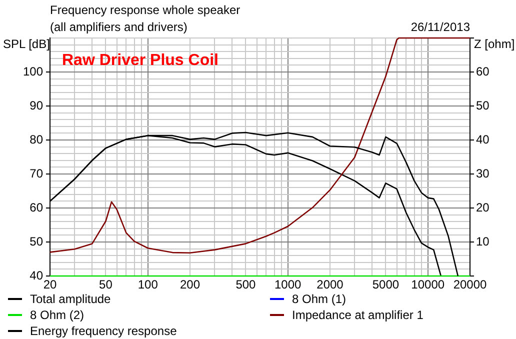 The image size is (516, 339). What do you see at coordinates (470, 285) in the screenshot?
I see `x-tick-label: 20000` at bounding box center [470, 285].